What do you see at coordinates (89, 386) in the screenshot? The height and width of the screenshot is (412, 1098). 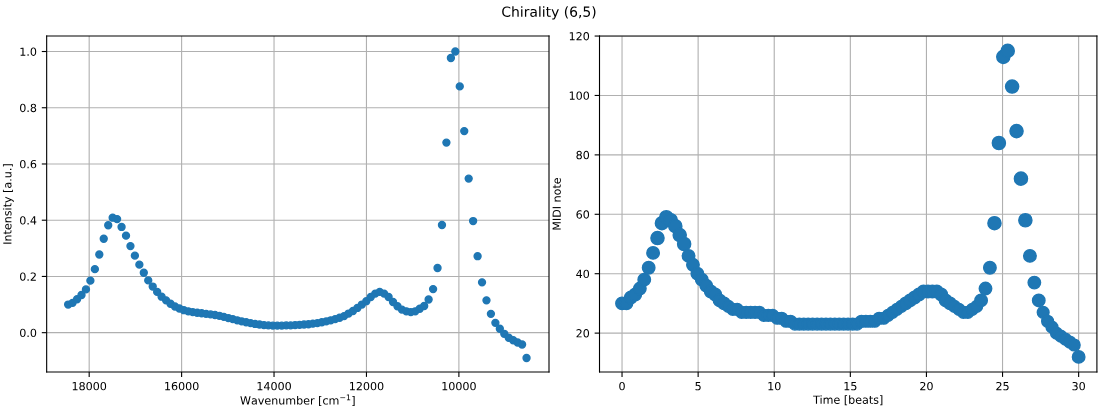 I see `x-tick-label: 18000` at bounding box center [89, 386].